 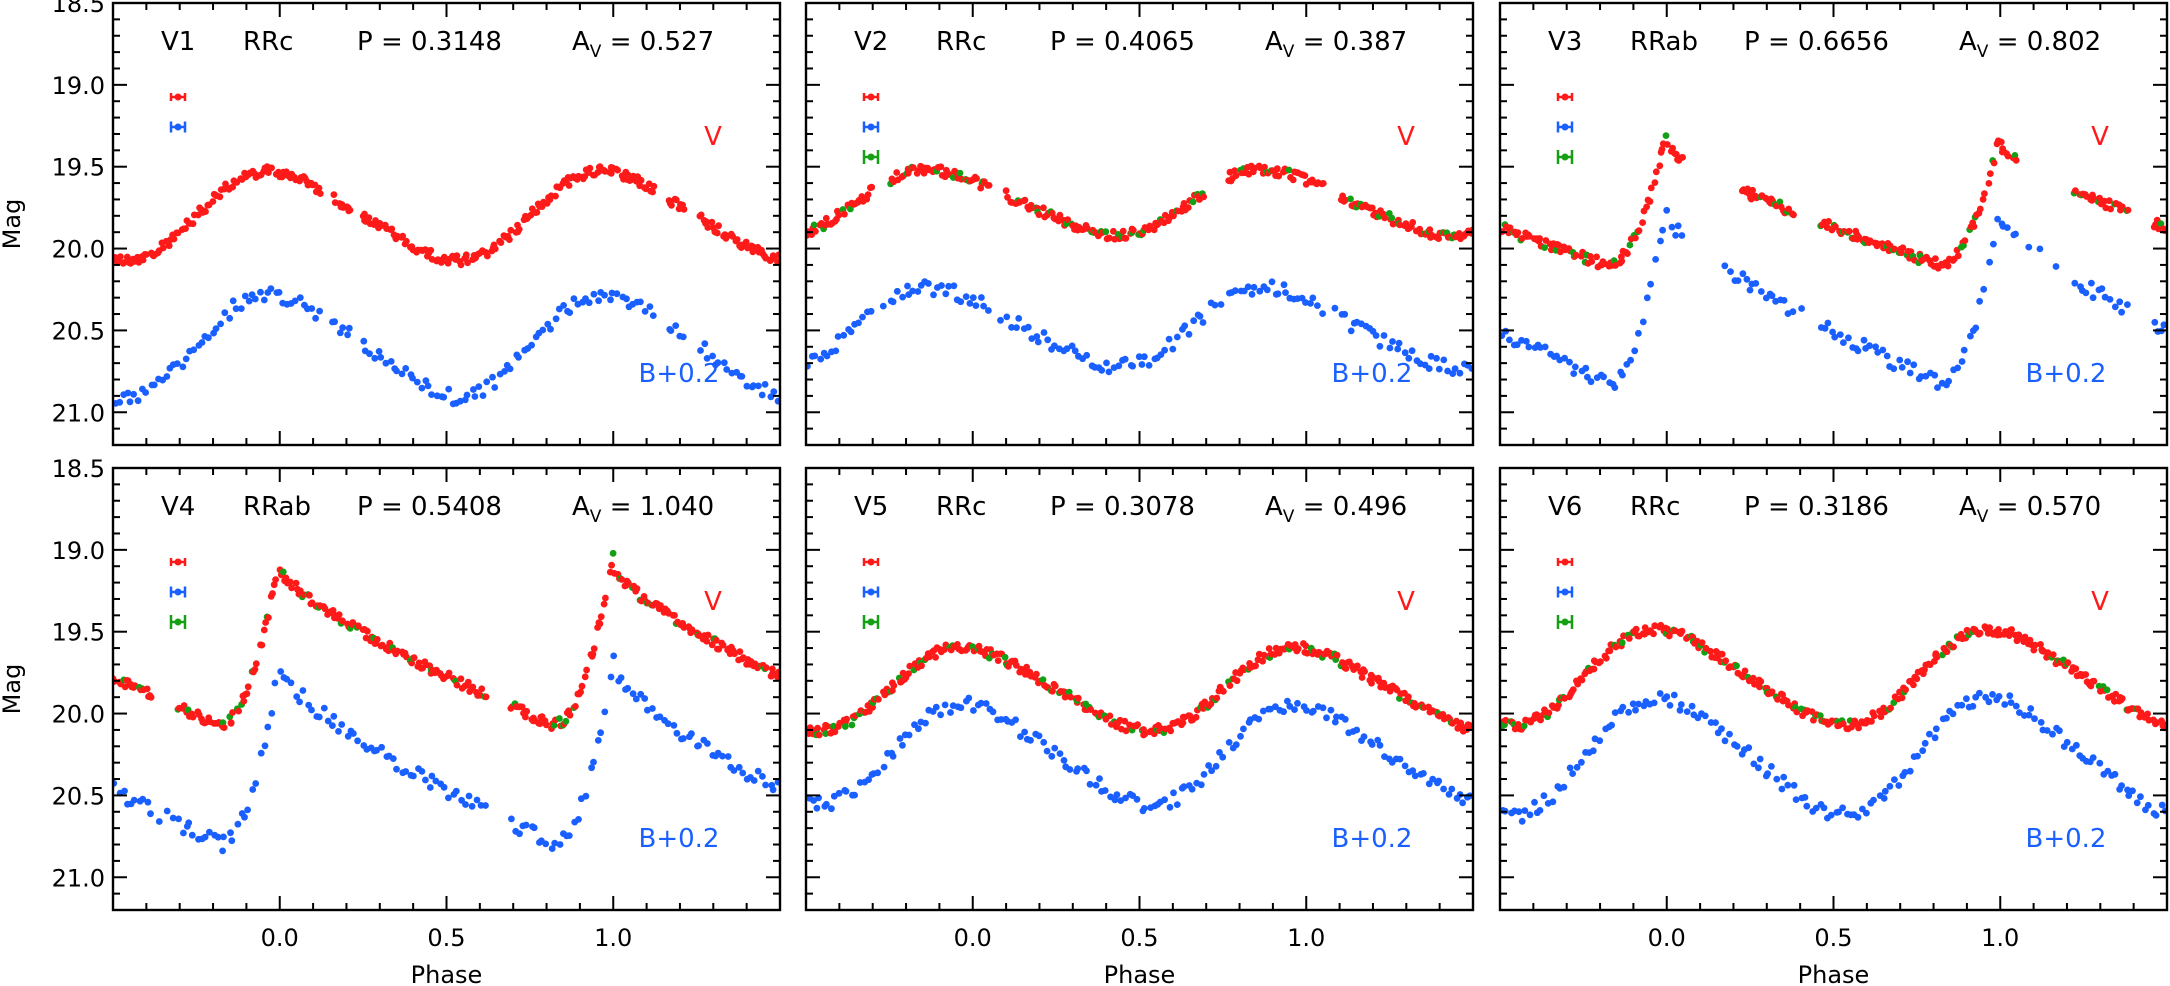 What do you see at coordinates (1139, 938) in the screenshot?
I see `x-tick-label: 0.5` at bounding box center [1139, 938].